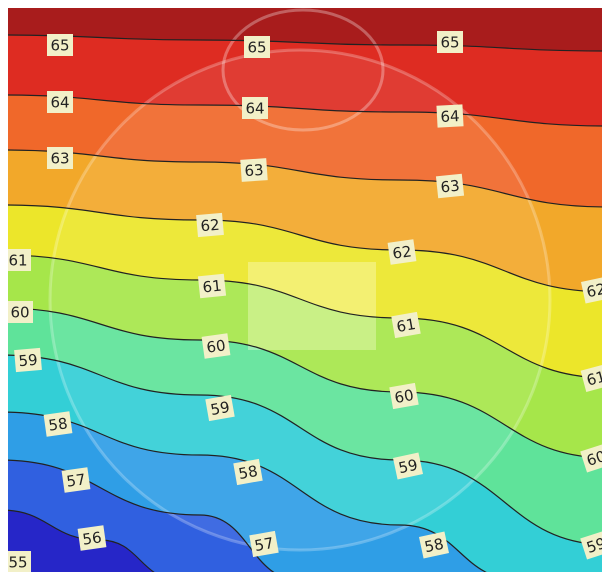  I want to click on photo-outline, so click(303, 70).